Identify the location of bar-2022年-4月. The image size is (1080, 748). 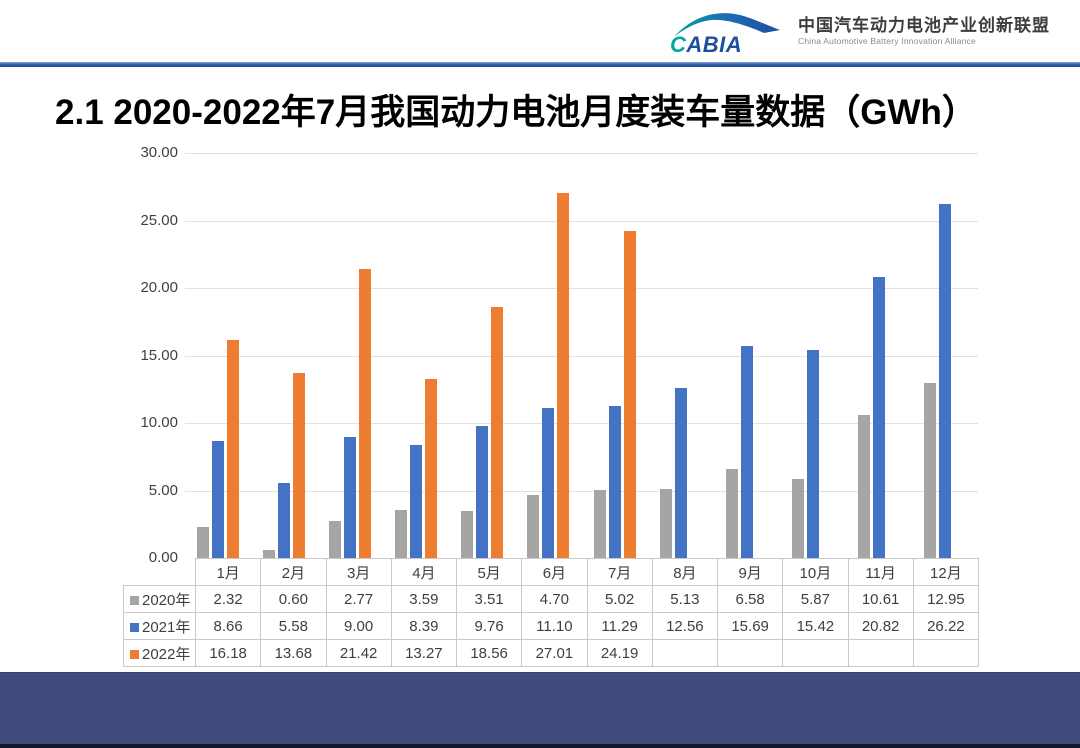
(431, 468).